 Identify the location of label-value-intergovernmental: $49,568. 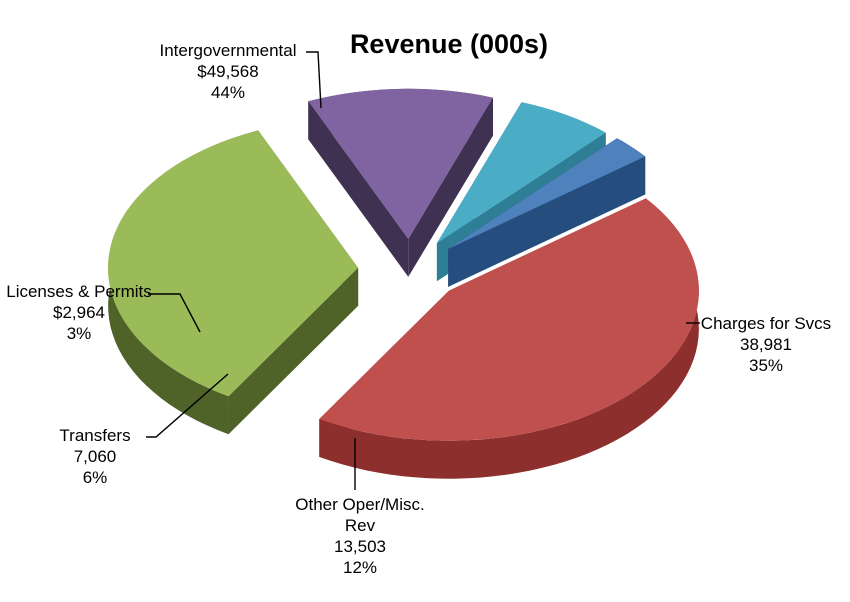
(227, 71).